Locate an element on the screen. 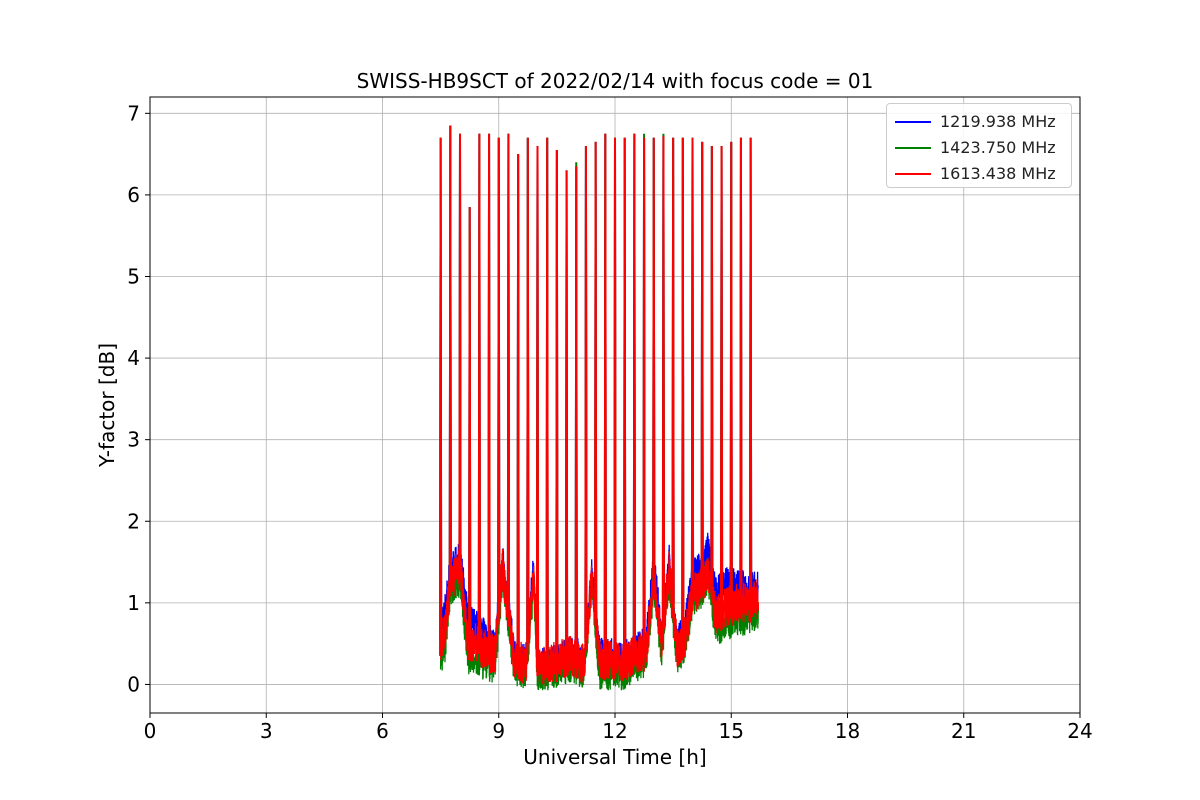 This screenshot has width=1200, height=800. legend: 1219.938 MHz 1423.750 MHz 1613.438 MHz is located at coordinates (979, 145).